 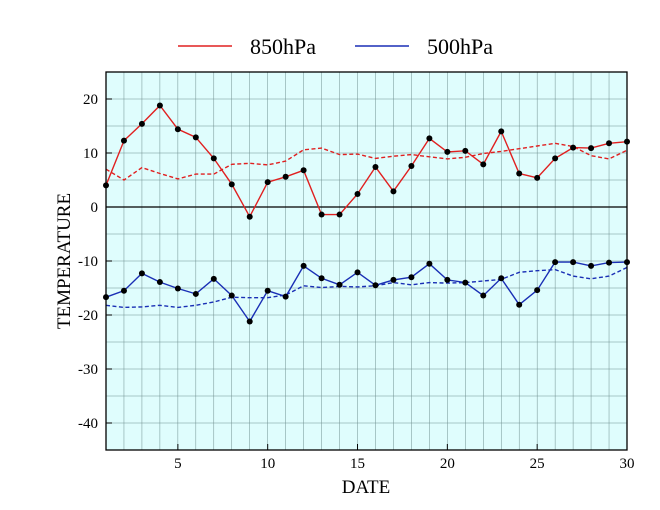 What do you see at coordinates (335, 46) in the screenshot?
I see `legend: 850hPa 500hPa` at bounding box center [335, 46].